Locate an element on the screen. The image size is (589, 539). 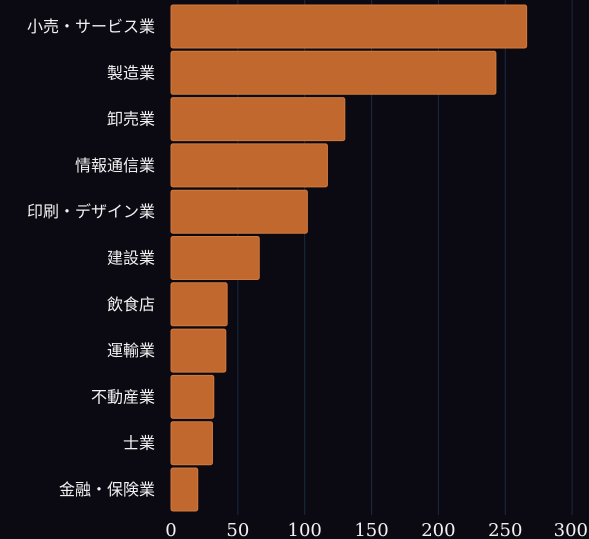
x-tick-label: 100 is located at coordinates (305, 529).